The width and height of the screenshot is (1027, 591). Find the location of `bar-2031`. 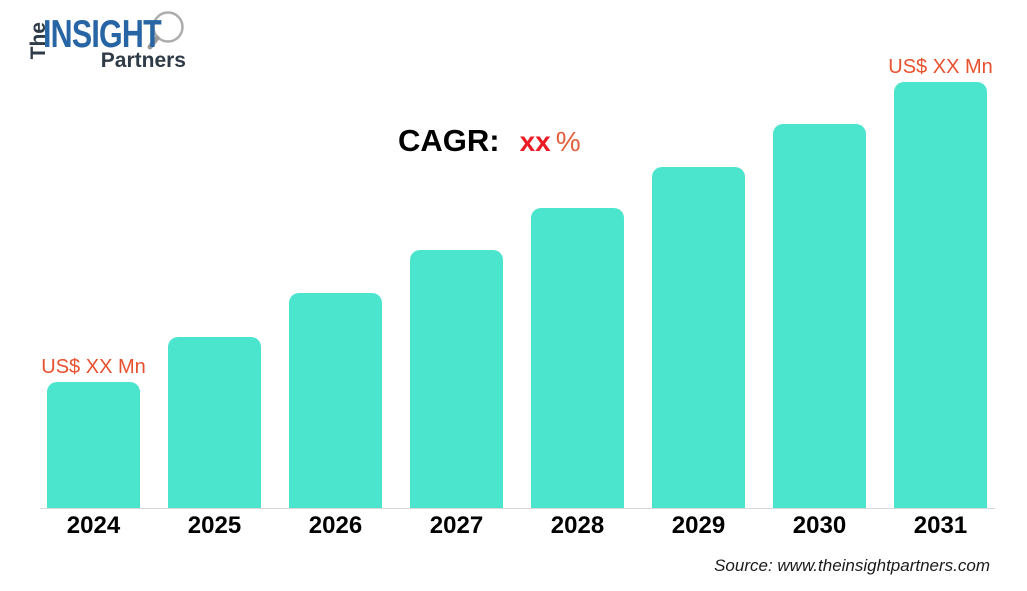

bar-2031 is located at coordinates (940, 295).